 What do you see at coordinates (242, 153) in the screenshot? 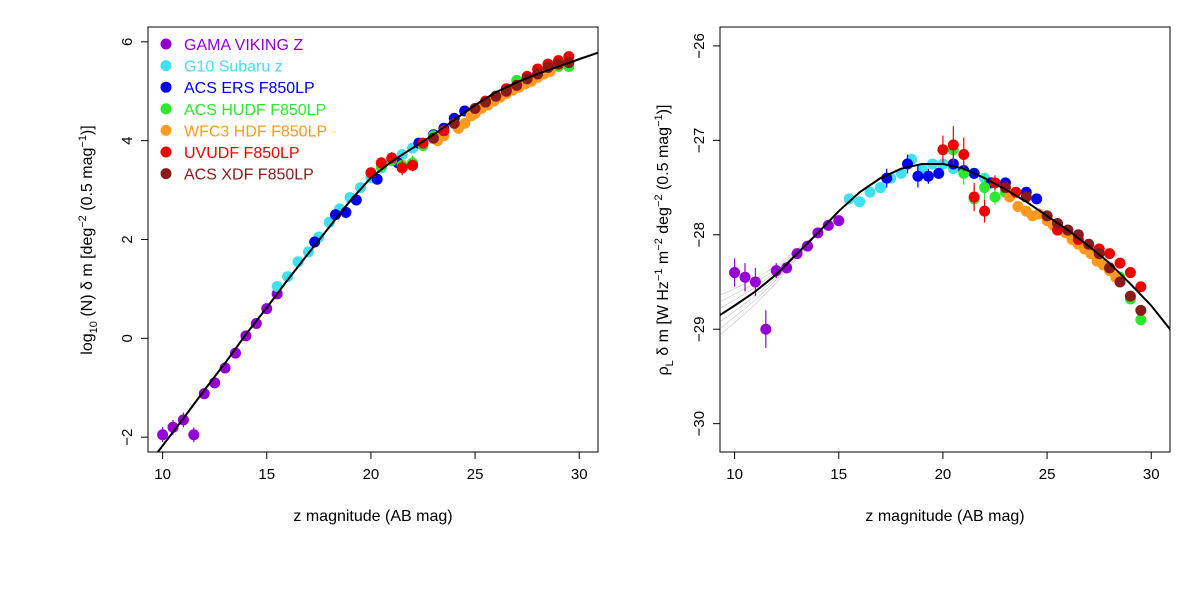
I see `legend-label: UVUDF F850LP` at bounding box center [242, 153].